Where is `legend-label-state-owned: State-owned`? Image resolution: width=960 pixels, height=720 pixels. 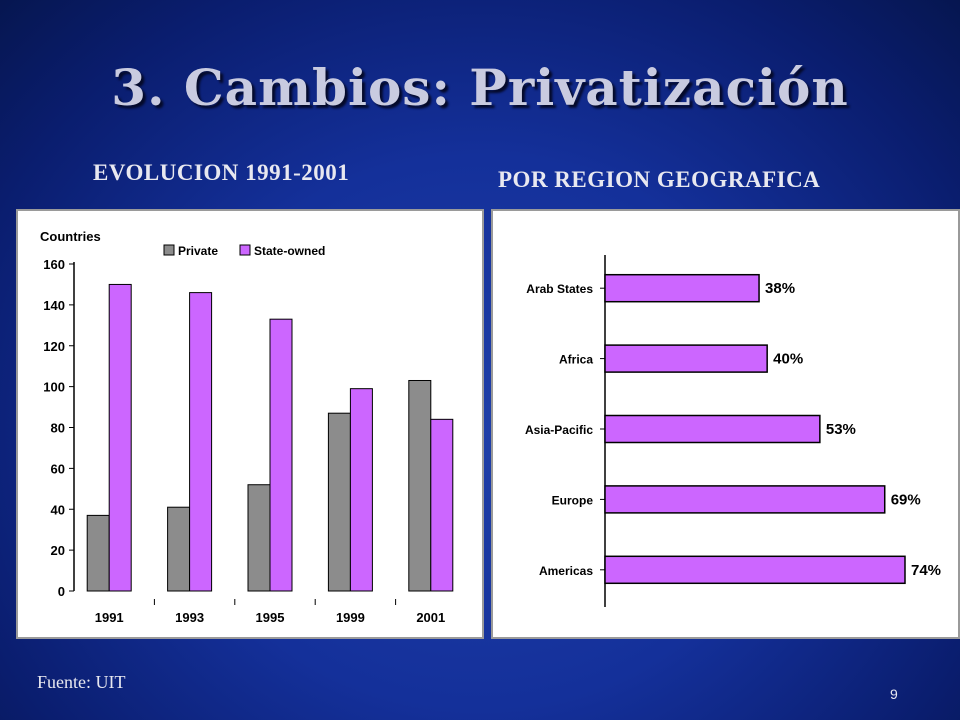
legend-label-state-owned: State-owned is located at coordinates (289, 251).